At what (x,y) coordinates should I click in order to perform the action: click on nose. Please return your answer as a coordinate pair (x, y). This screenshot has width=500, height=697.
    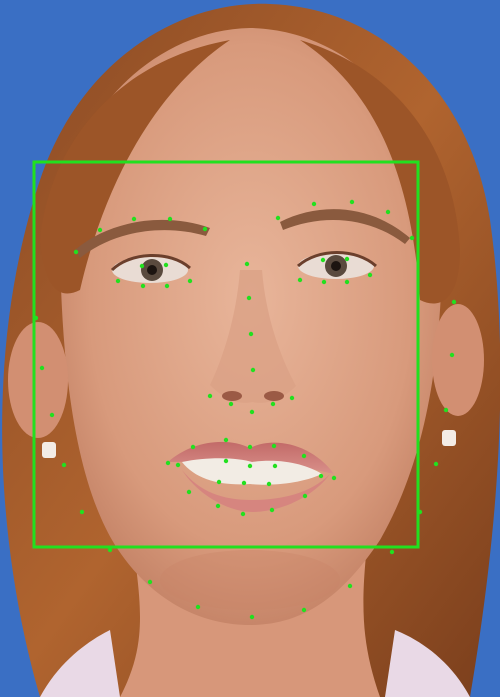
    Looking at the image, I should click on (253, 336).